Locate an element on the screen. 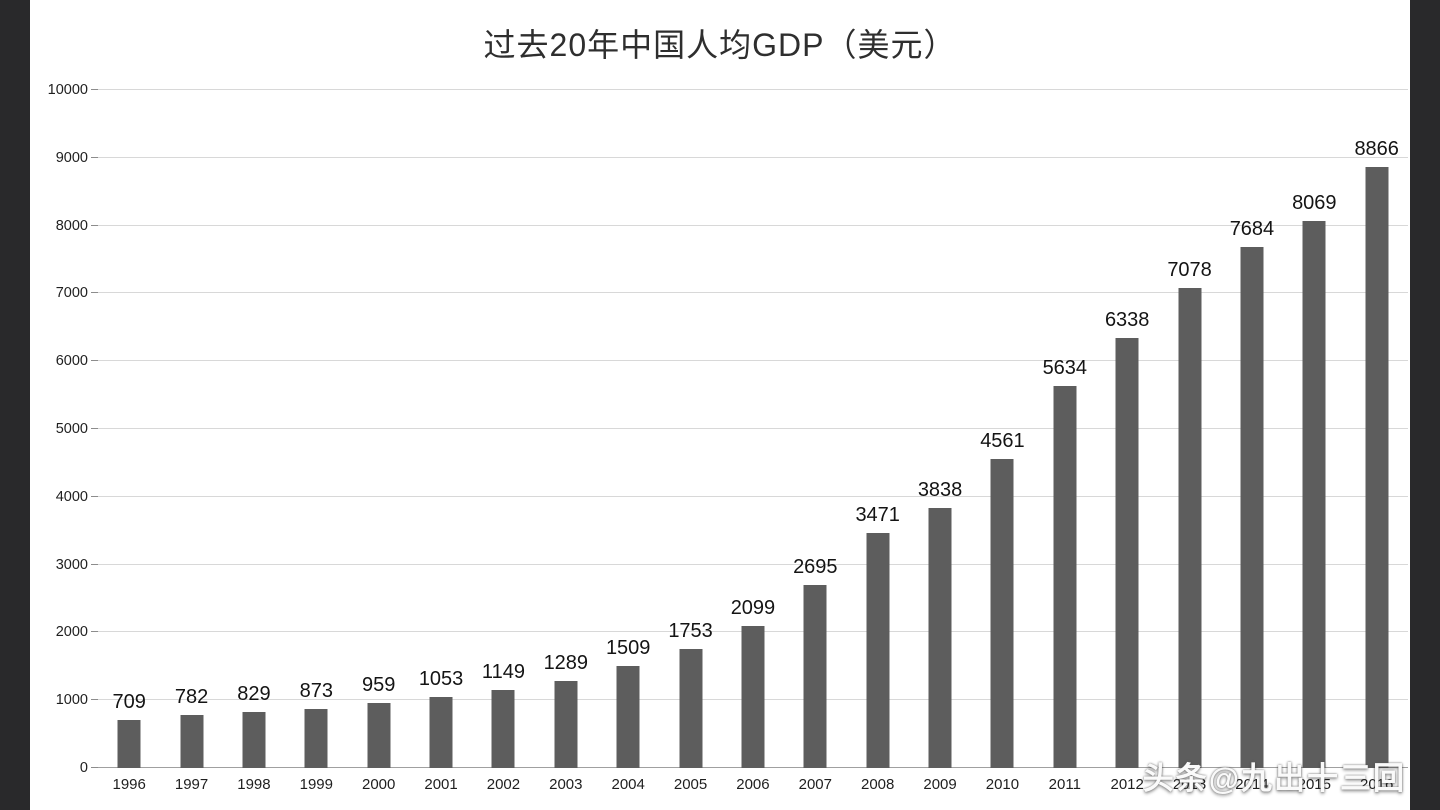 This screenshot has width=1440, height=810. bar-value-label: 959 is located at coordinates (379, 684).